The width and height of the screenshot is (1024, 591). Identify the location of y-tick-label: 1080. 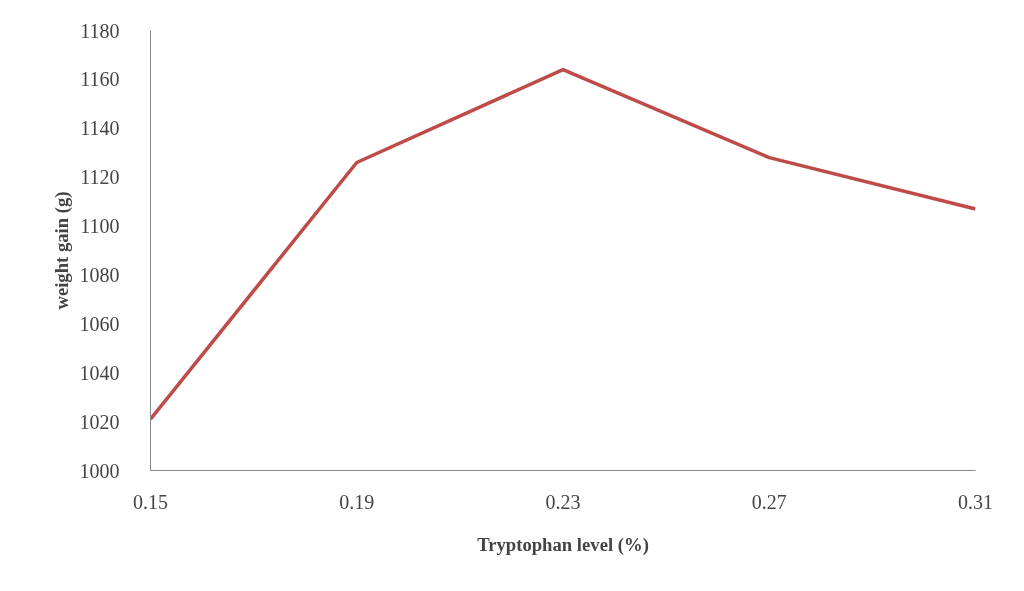
(99, 274).